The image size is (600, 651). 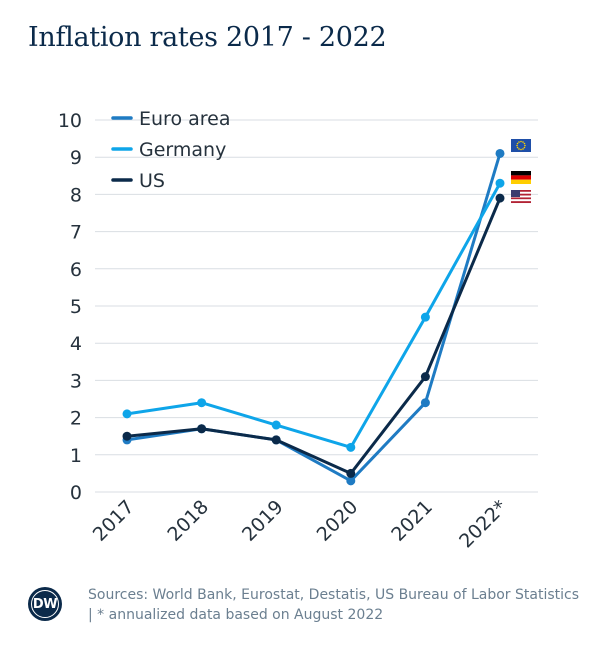 I want to click on y-tick-label: 7, so click(x=76, y=233).